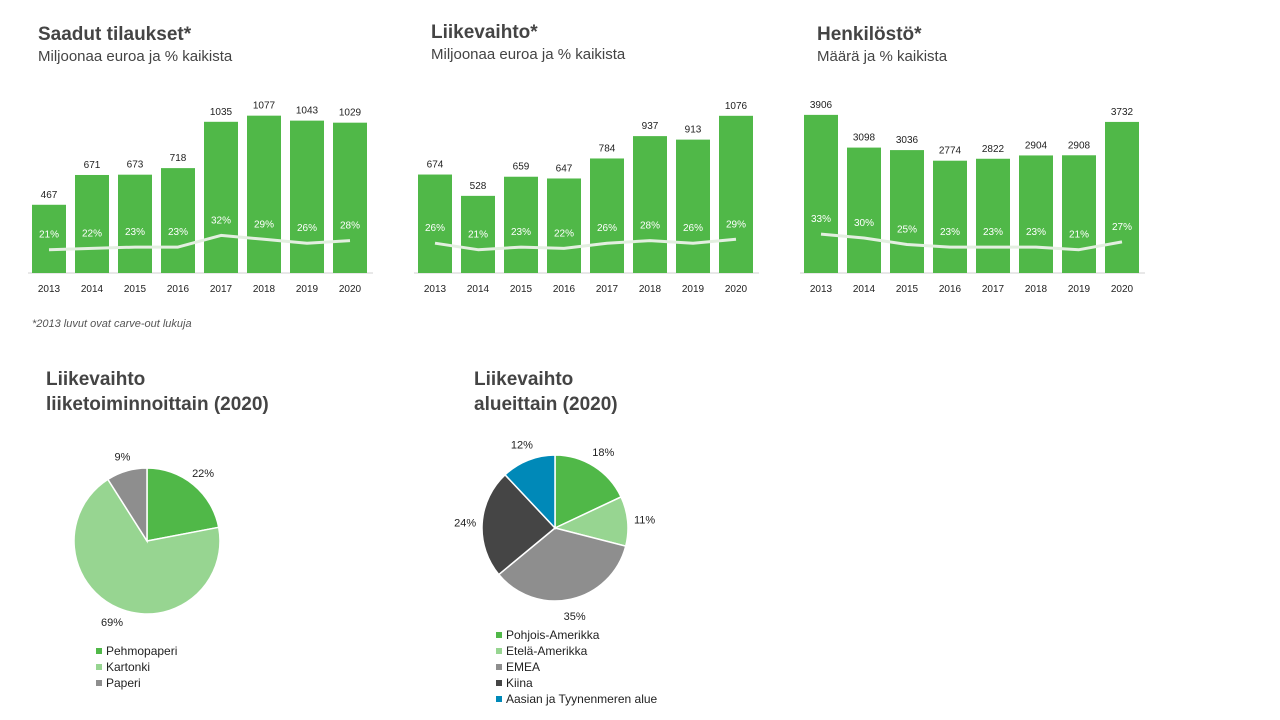 The height and width of the screenshot is (720, 1280). What do you see at coordinates (907, 230) in the screenshot?
I see `share-label: 25%` at bounding box center [907, 230].